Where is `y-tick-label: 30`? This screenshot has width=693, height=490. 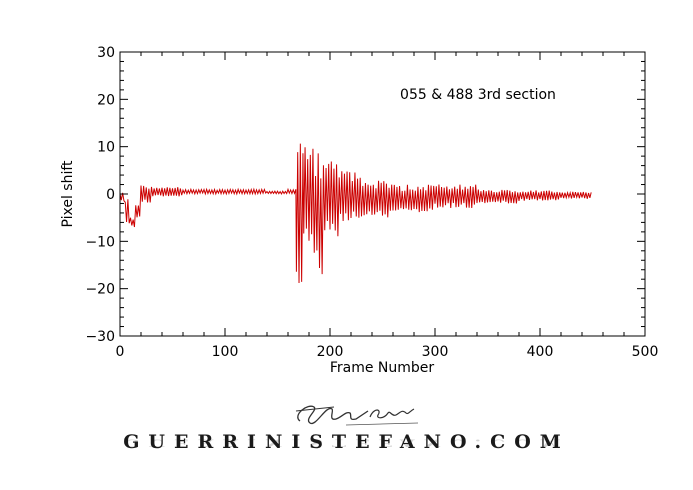
y-tick-label: 30 is located at coordinates (106, 53).